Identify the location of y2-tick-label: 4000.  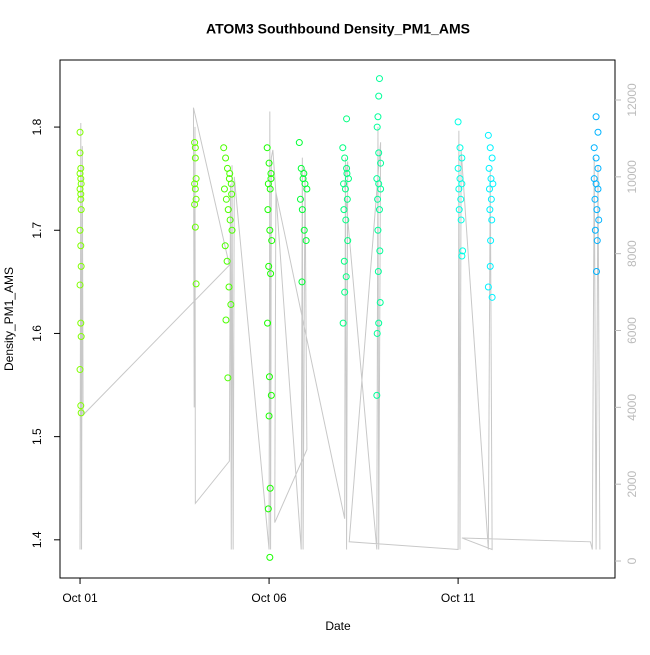
(632, 407).